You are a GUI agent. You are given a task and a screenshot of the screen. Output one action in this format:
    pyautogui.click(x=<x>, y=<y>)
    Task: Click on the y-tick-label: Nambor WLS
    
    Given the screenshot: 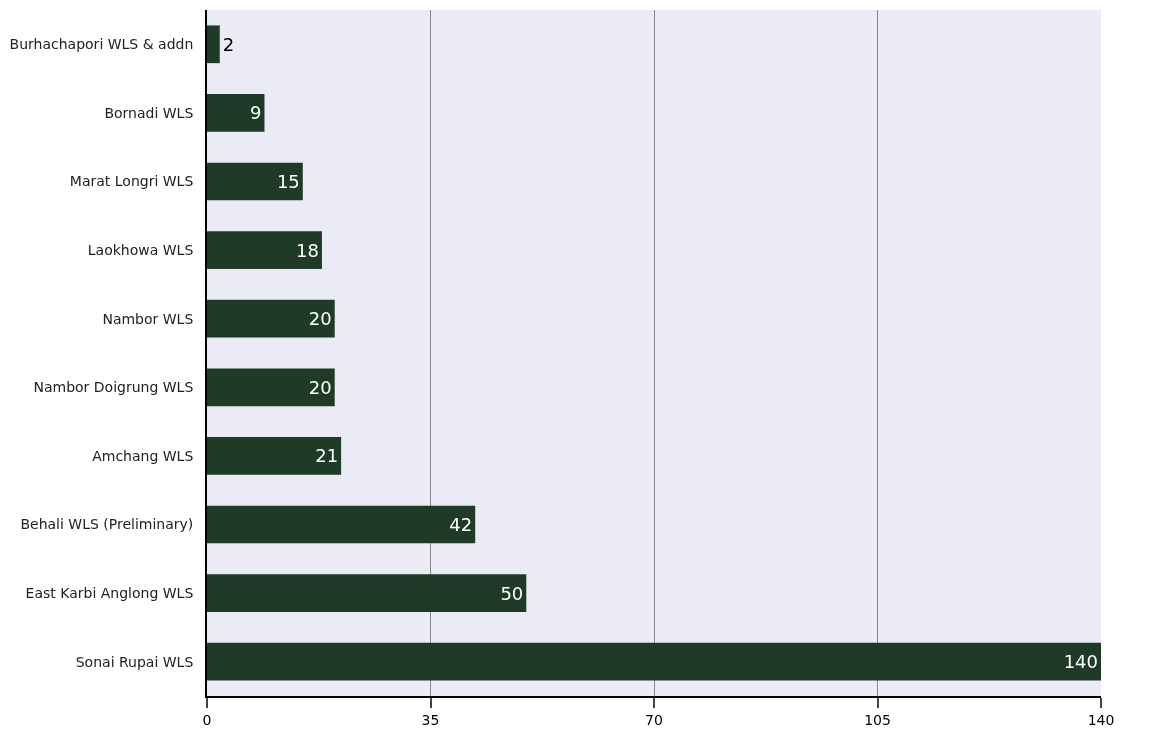 What is the action you would take?
    pyautogui.click(x=152, y=318)
    